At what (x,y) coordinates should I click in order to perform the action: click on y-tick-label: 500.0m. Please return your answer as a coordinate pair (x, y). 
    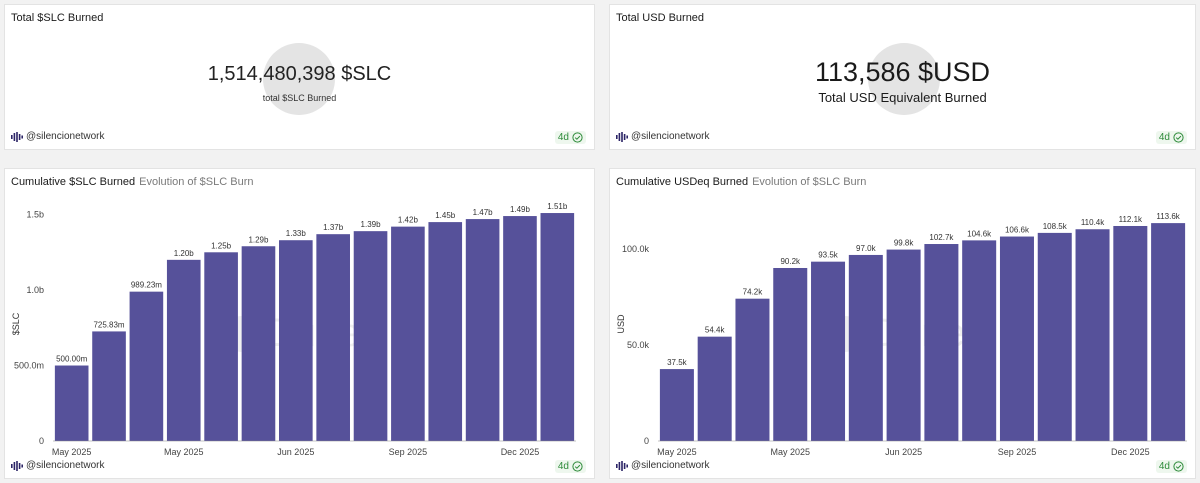
    Looking at the image, I should click on (29, 366).